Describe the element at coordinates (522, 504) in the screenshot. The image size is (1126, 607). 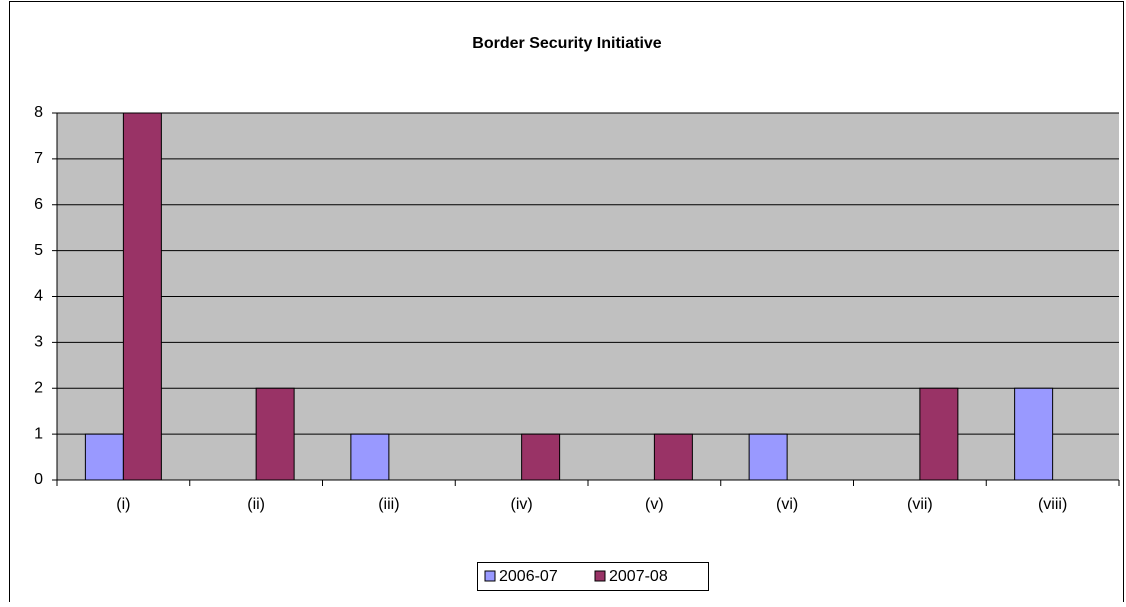
I see `x-tick-label: (iv)` at that location.